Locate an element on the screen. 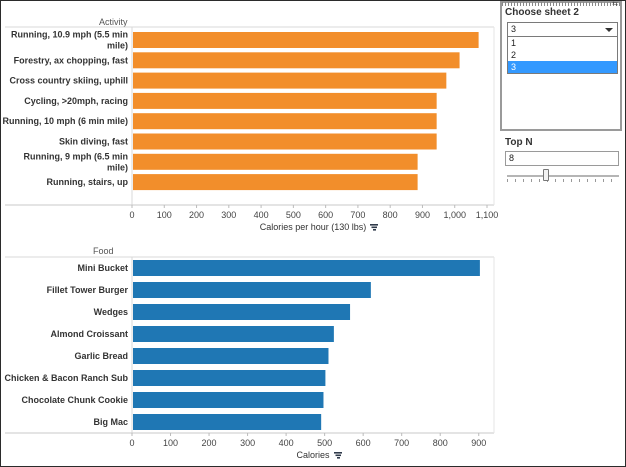  food-category-label: Garlic Bread is located at coordinates (101, 356).